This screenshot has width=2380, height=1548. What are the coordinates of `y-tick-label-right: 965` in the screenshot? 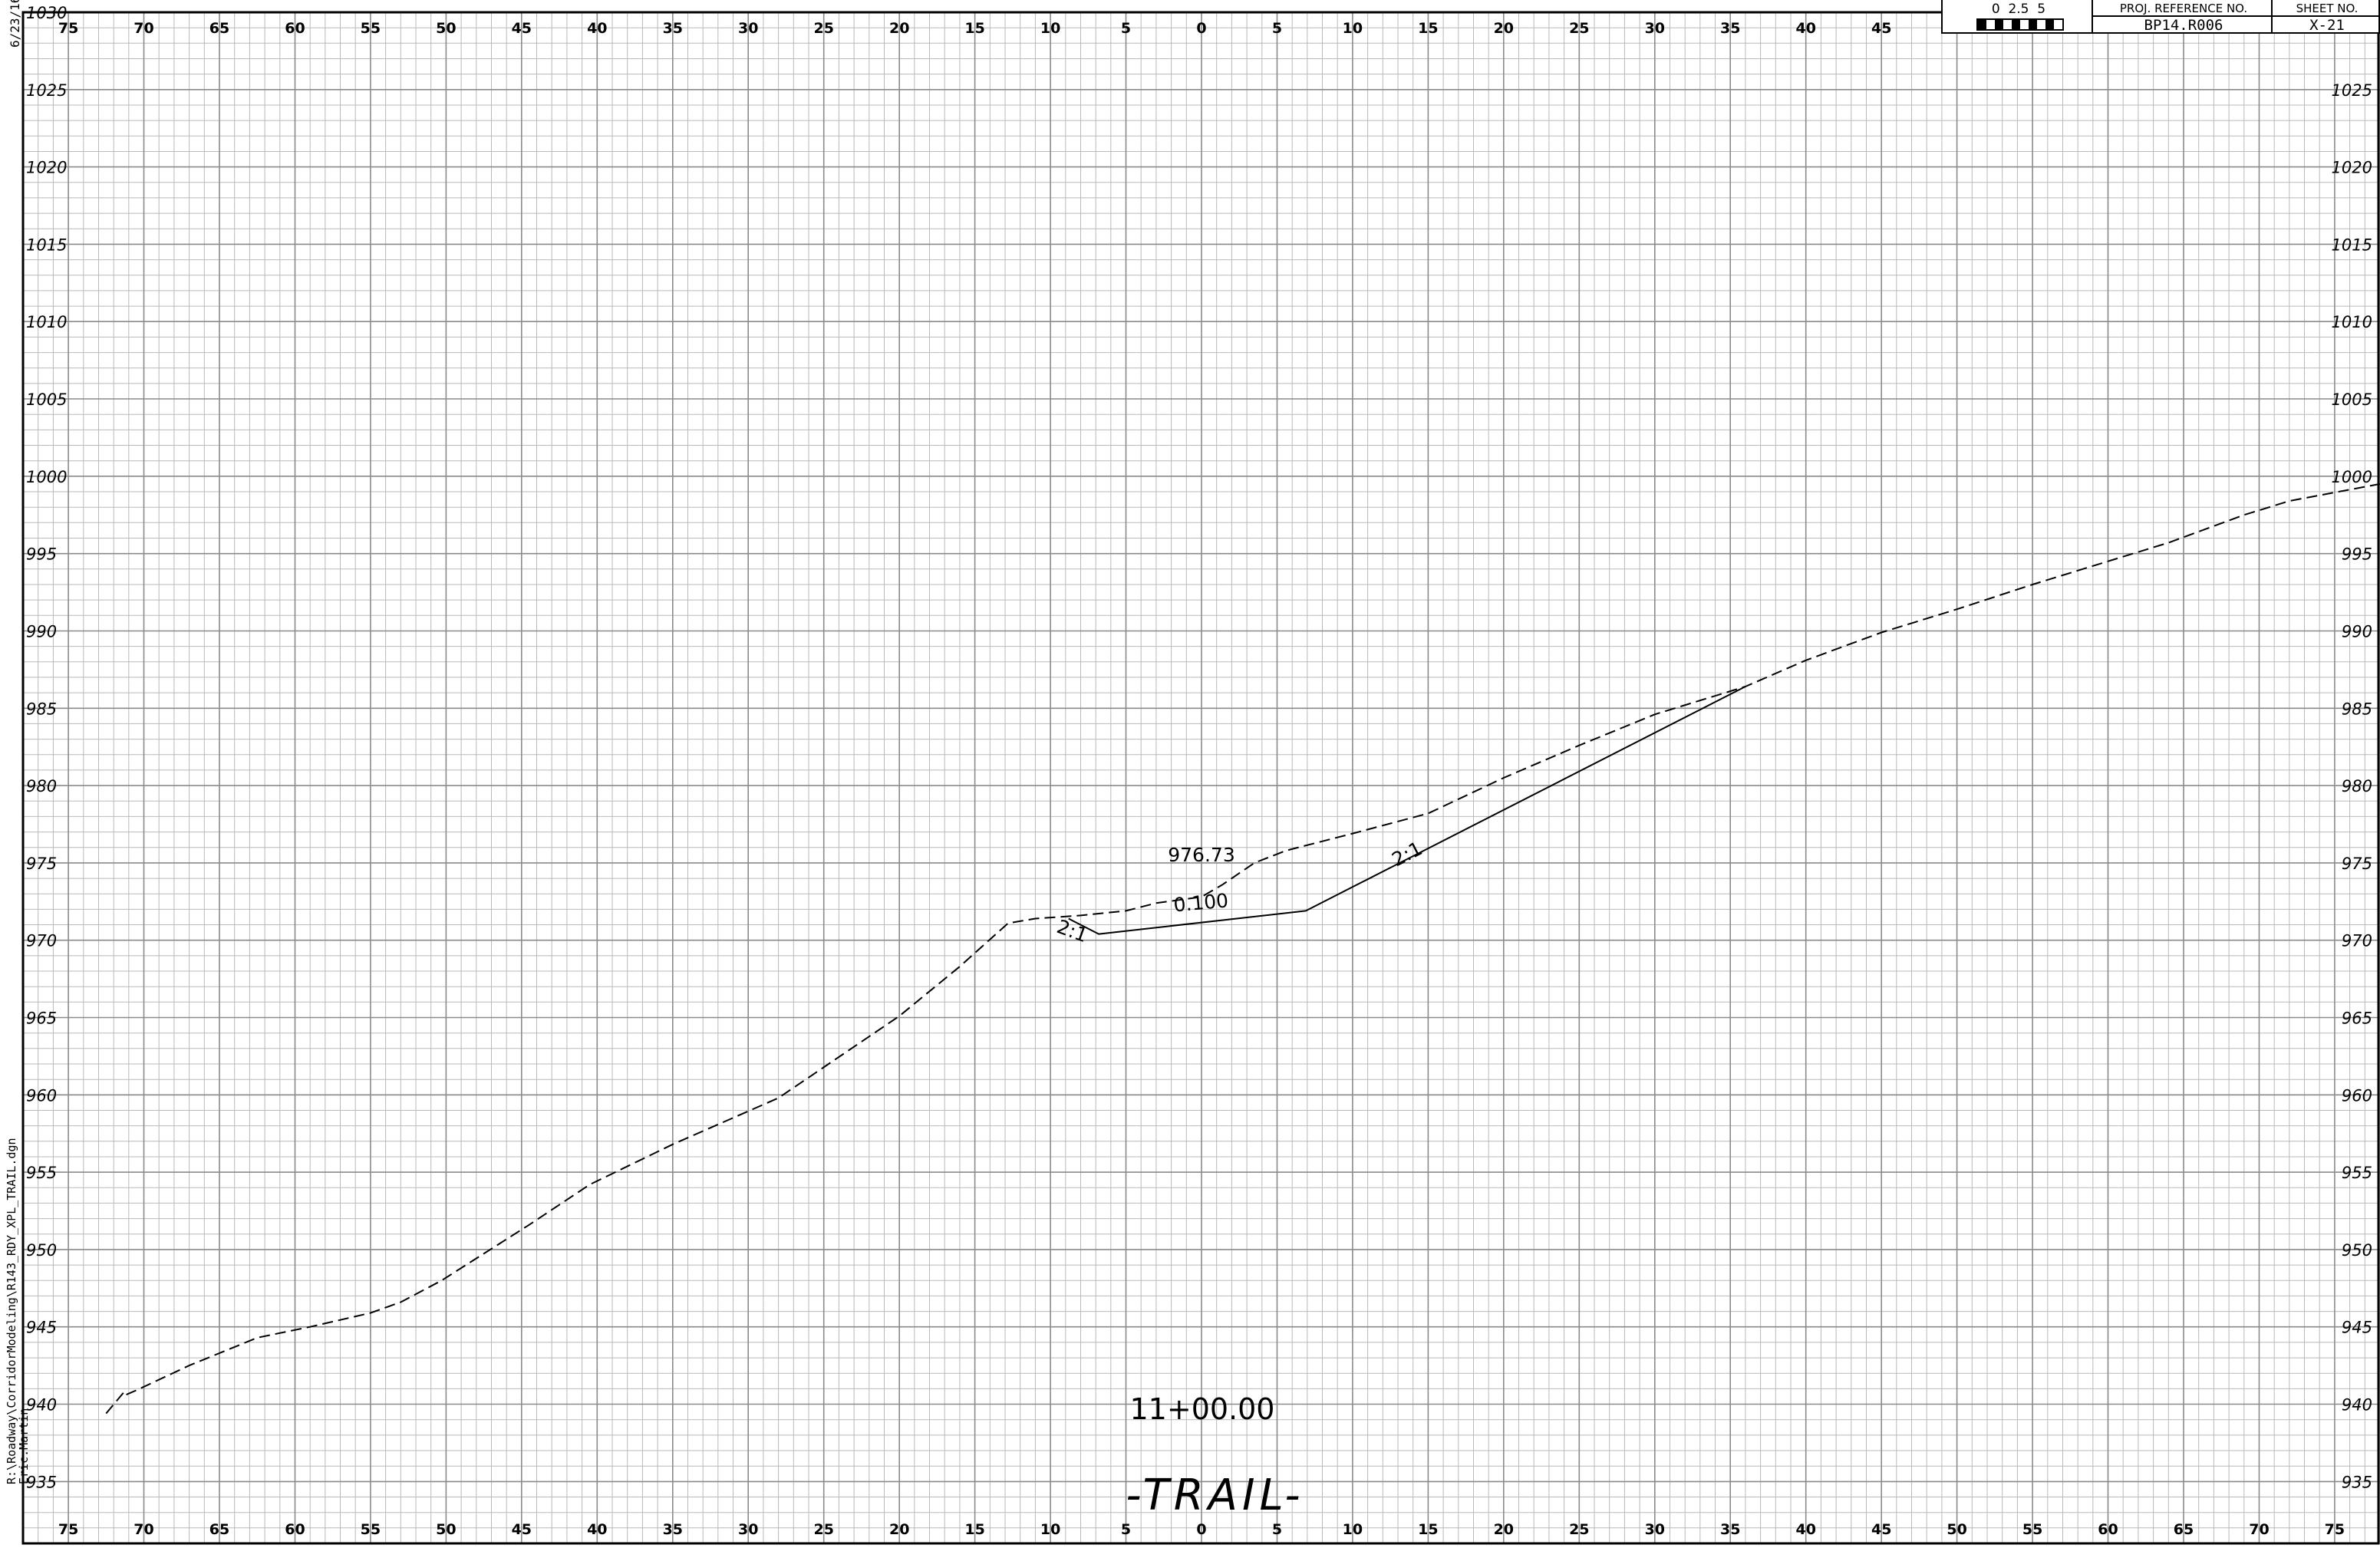 It's located at (2357, 1018).